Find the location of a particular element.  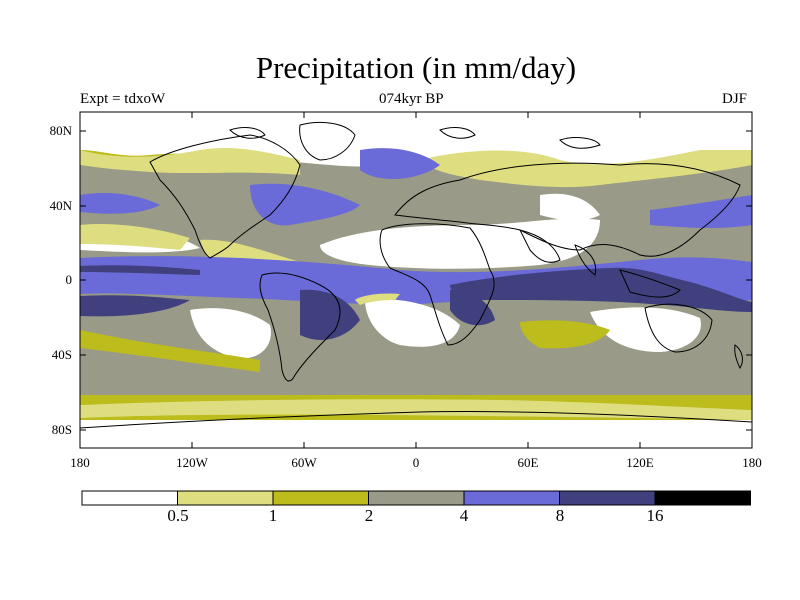

colorbar-label-1: 1 is located at coordinates (273, 515).